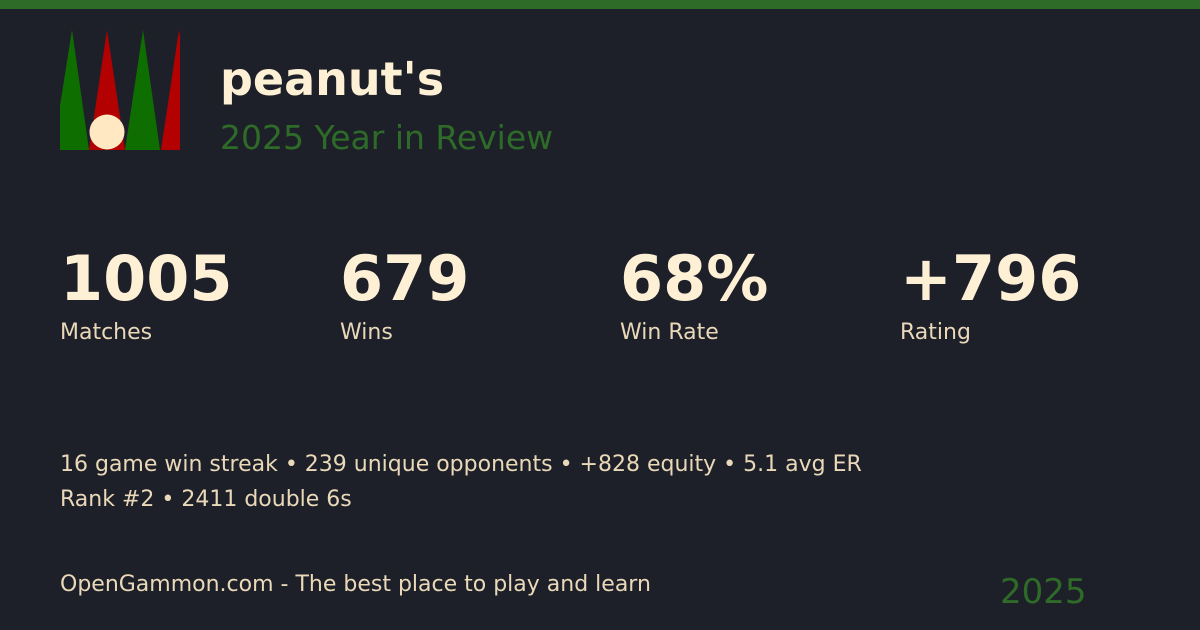  What do you see at coordinates (106, 332) in the screenshot?
I see `stat-label: Matches` at bounding box center [106, 332].